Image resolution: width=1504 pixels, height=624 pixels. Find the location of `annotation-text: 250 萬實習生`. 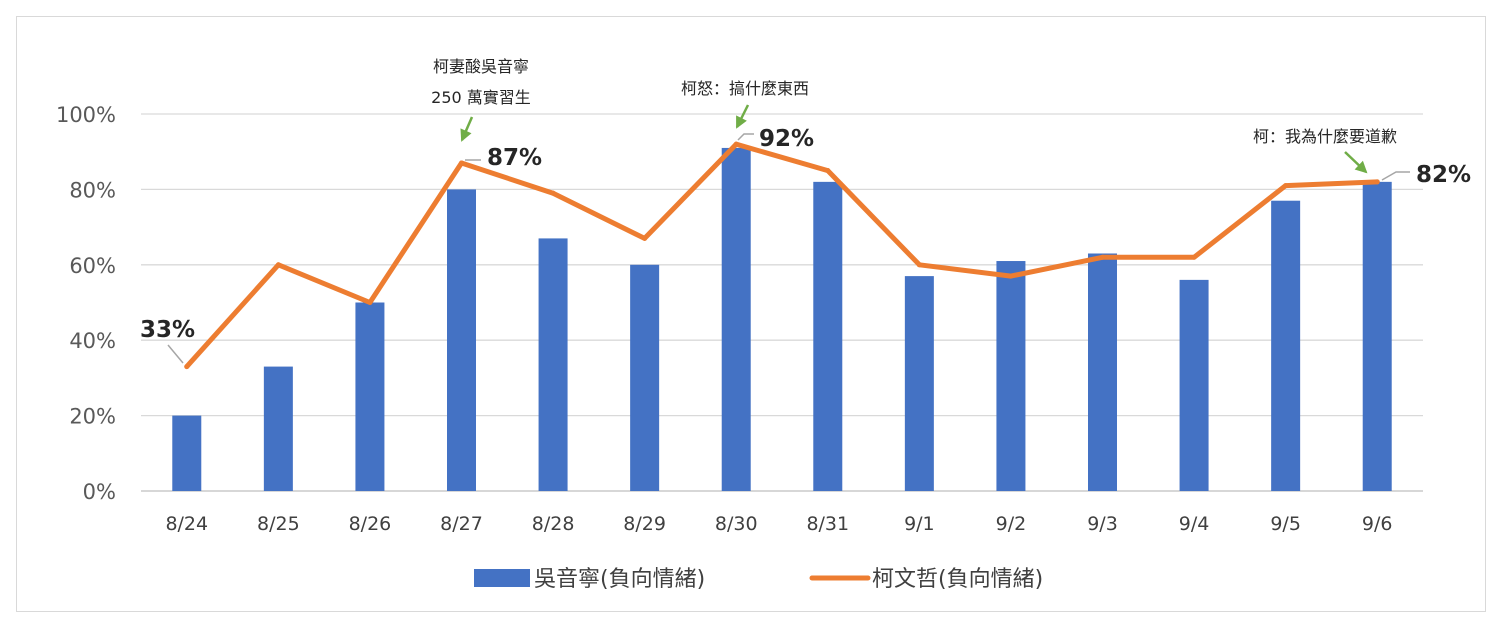

annotation-text: 250 萬實習生 is located at coordinates (481, 97).